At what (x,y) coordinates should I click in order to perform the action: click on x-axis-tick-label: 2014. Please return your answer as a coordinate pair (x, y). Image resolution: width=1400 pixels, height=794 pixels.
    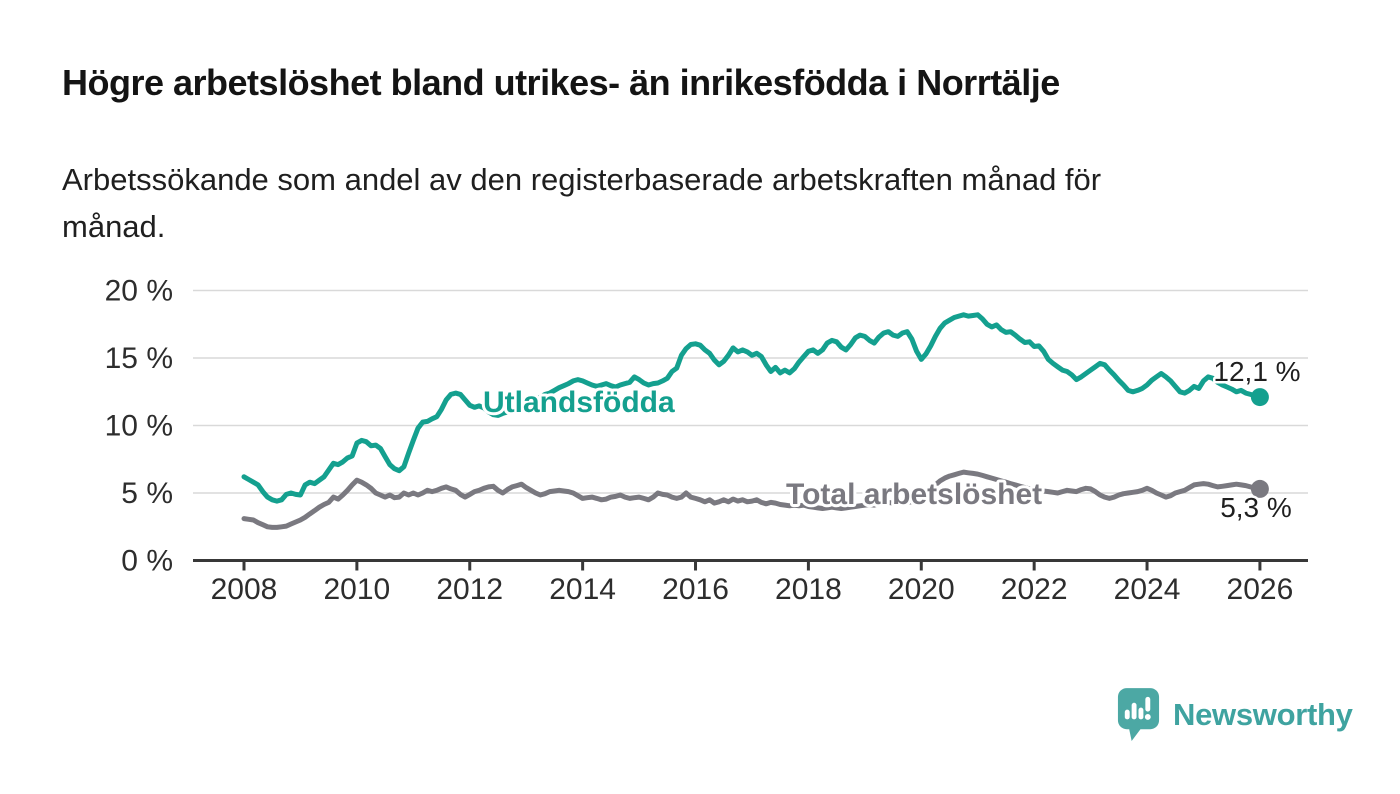
    Looking at the image, I should click on (582, 589).